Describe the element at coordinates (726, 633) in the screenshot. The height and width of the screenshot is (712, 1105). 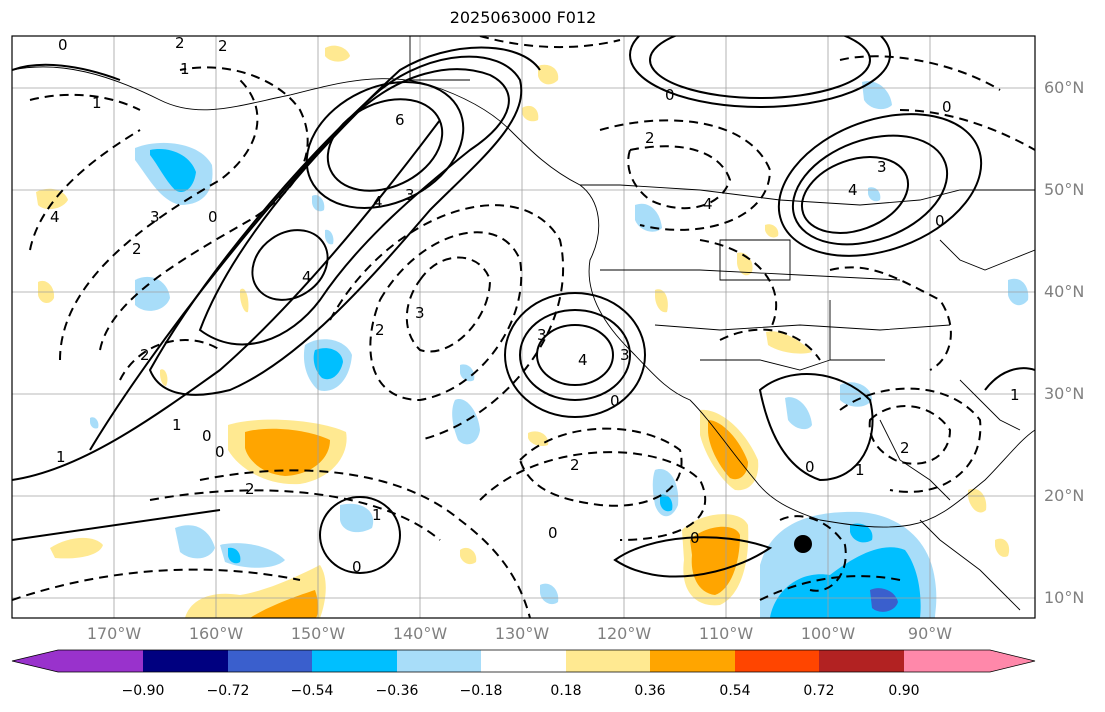
I see `lon-label: 110°W` at that location.